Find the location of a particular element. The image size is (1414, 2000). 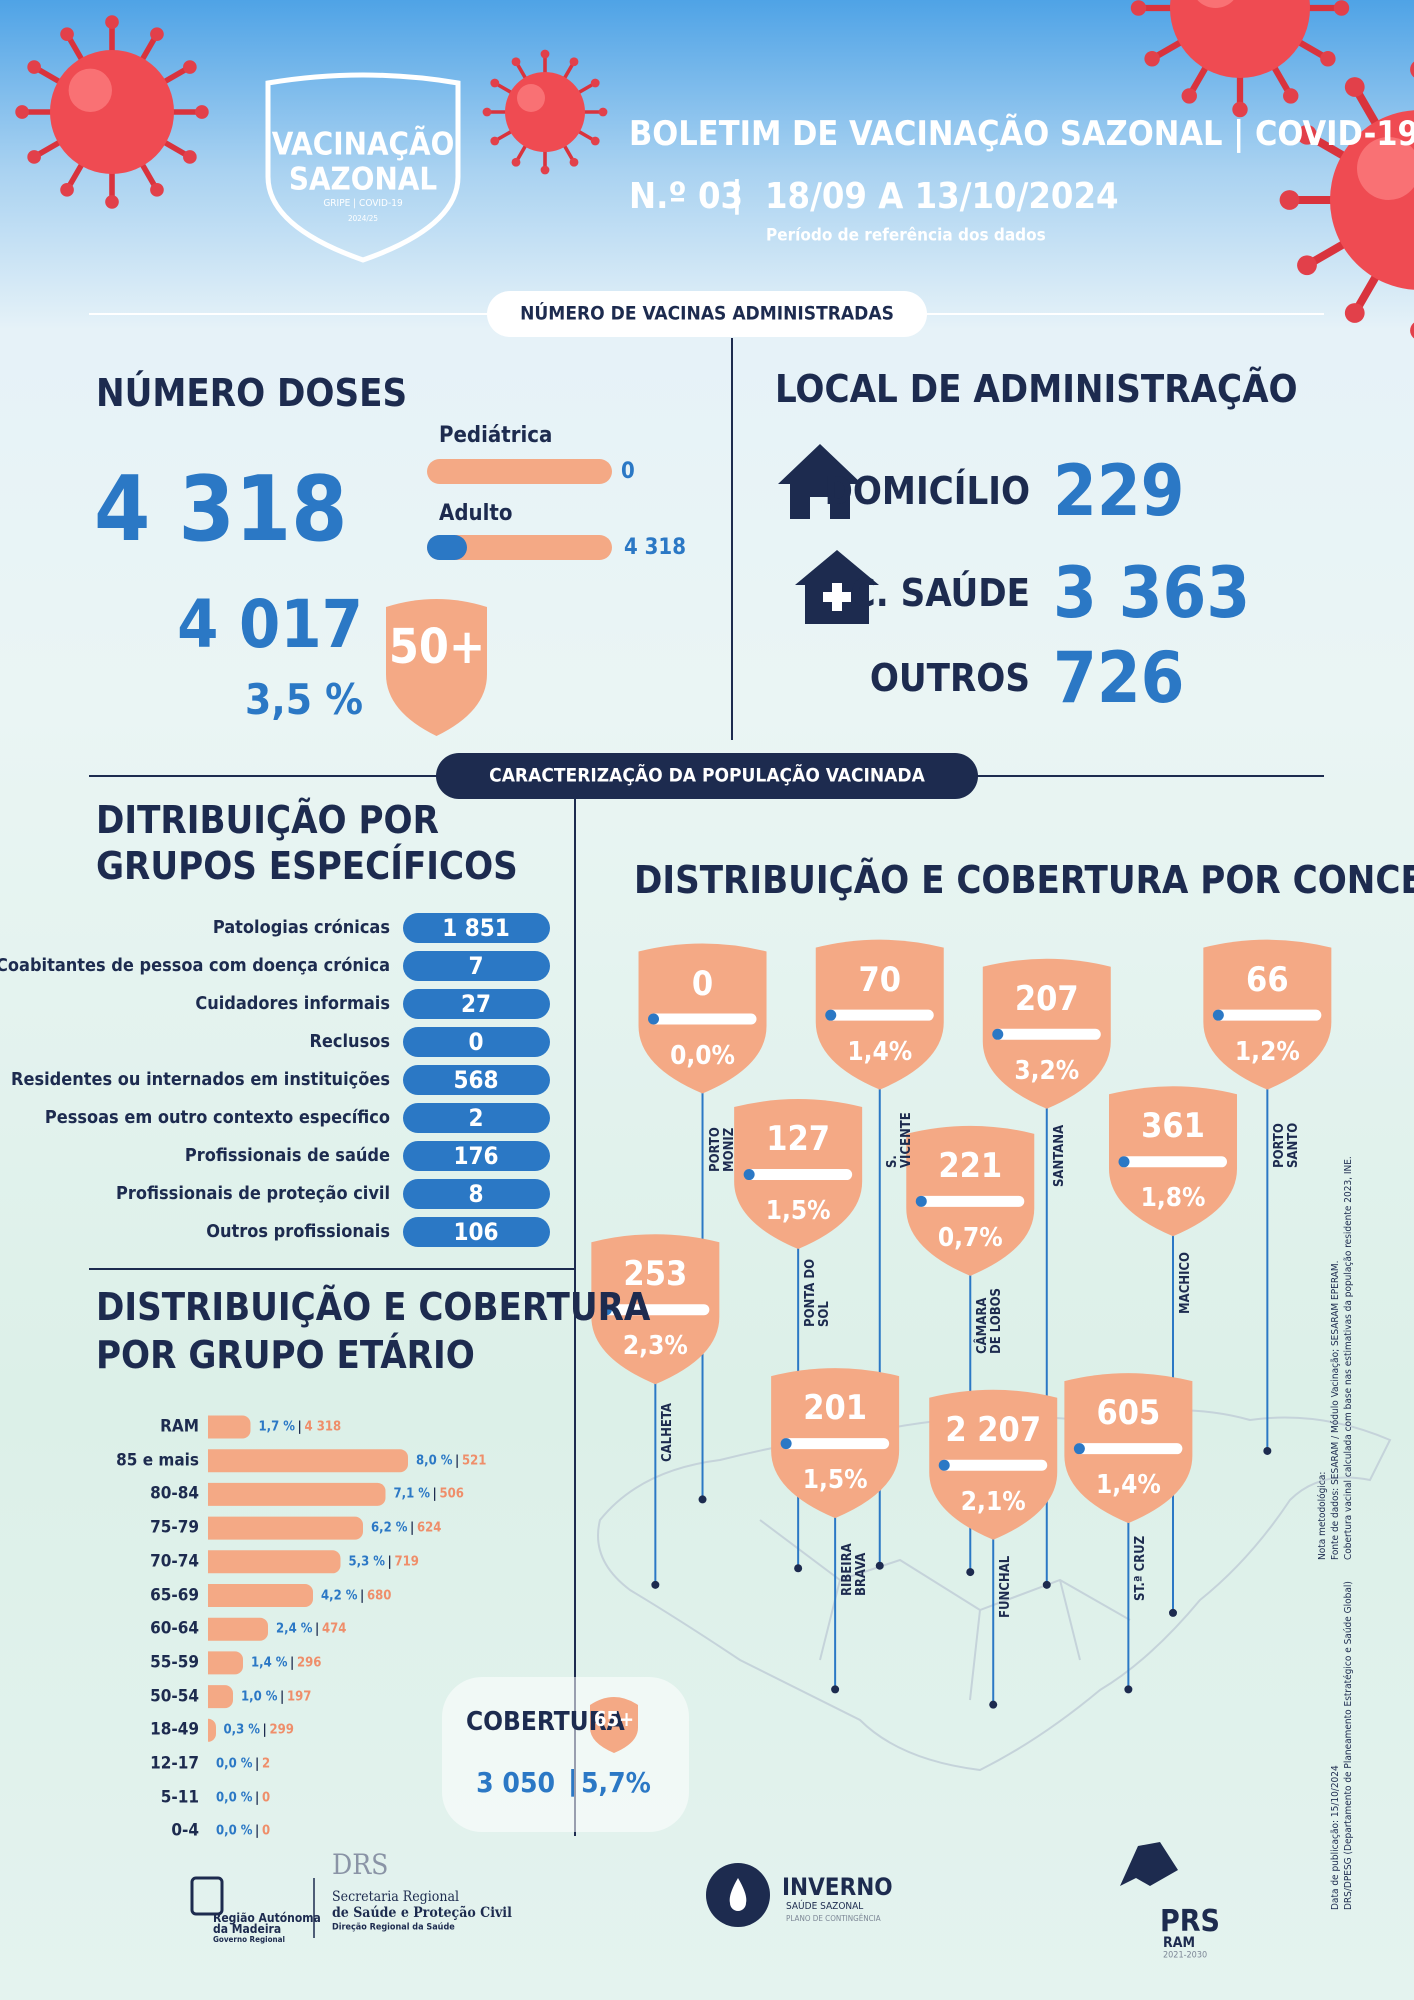

age-group: 85 e mais is located at coordinates (157, 1460).